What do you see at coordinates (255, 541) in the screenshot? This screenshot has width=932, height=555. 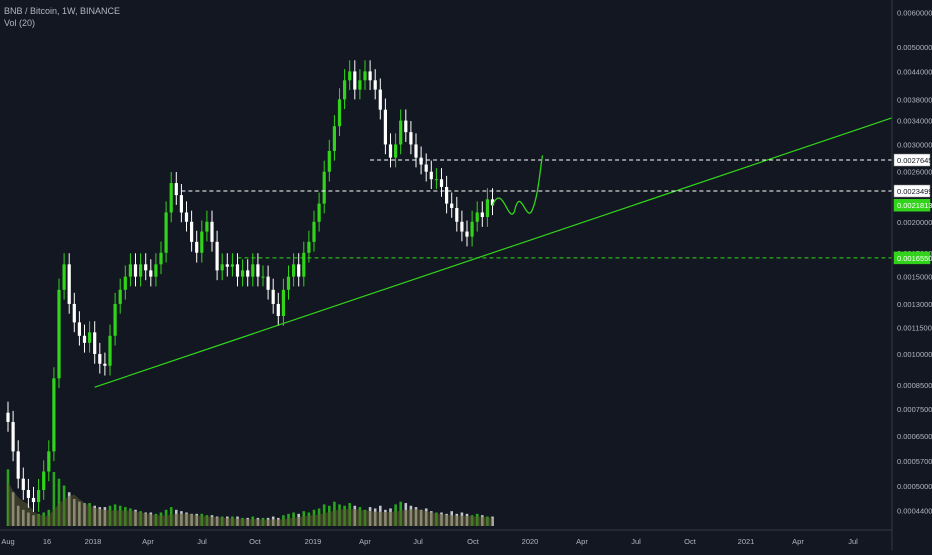 I see `time-tick-label: Oct` at bounding box center [255, 541].